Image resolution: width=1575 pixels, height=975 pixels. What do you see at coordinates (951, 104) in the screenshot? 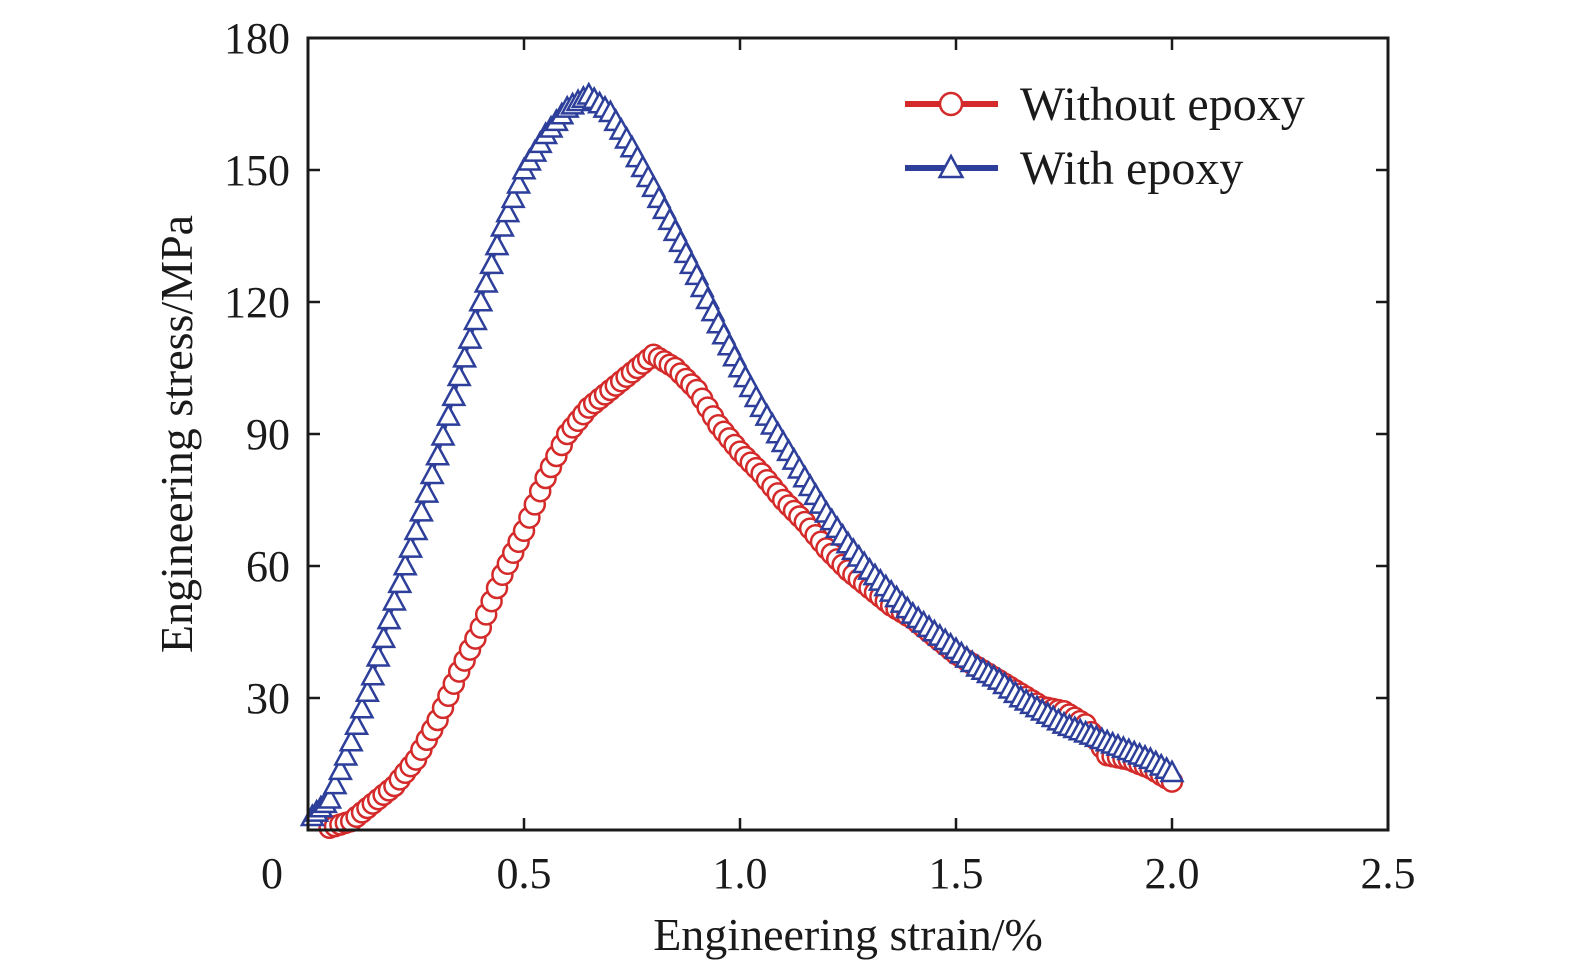
I see `legend-marker-circle` at bounding box center [951, 104].